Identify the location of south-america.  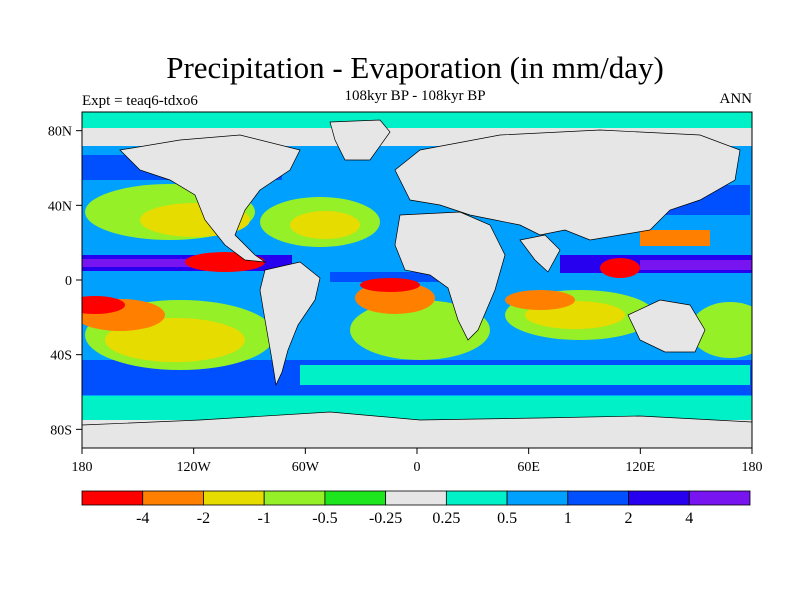
(290, 324).